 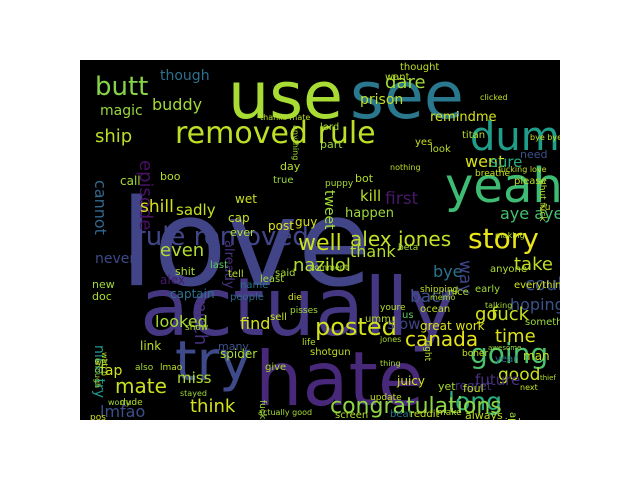 What do you see at coordinates (416, 406) in the screenshot?
I see `word-congratulations: congratulations` at bounding box center [416, 406].